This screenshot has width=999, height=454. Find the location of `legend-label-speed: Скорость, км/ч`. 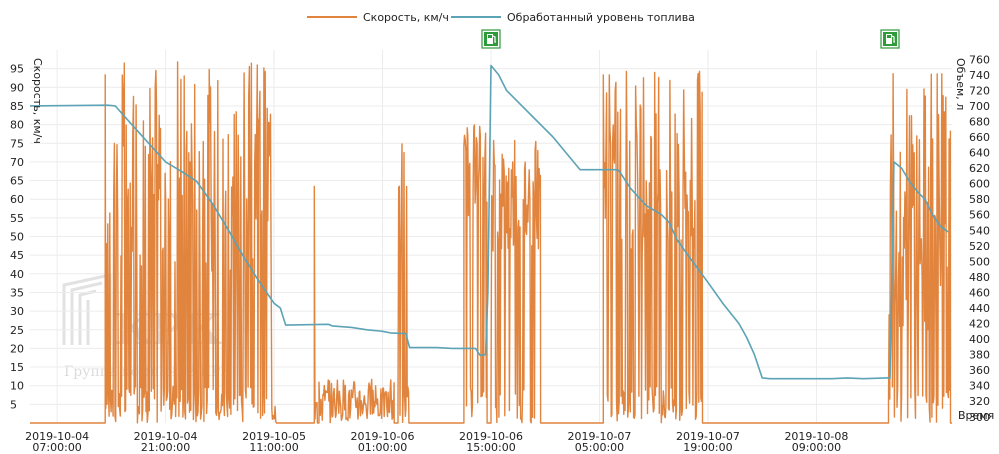

legend-label-speed: Скорость, км/ч is located at coordinates (406, 17).